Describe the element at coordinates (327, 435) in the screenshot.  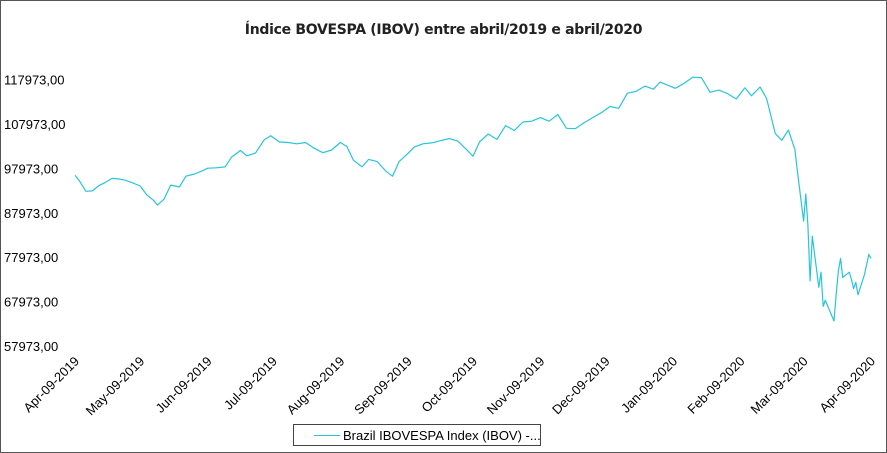
I see `legend-swatch` at that location.